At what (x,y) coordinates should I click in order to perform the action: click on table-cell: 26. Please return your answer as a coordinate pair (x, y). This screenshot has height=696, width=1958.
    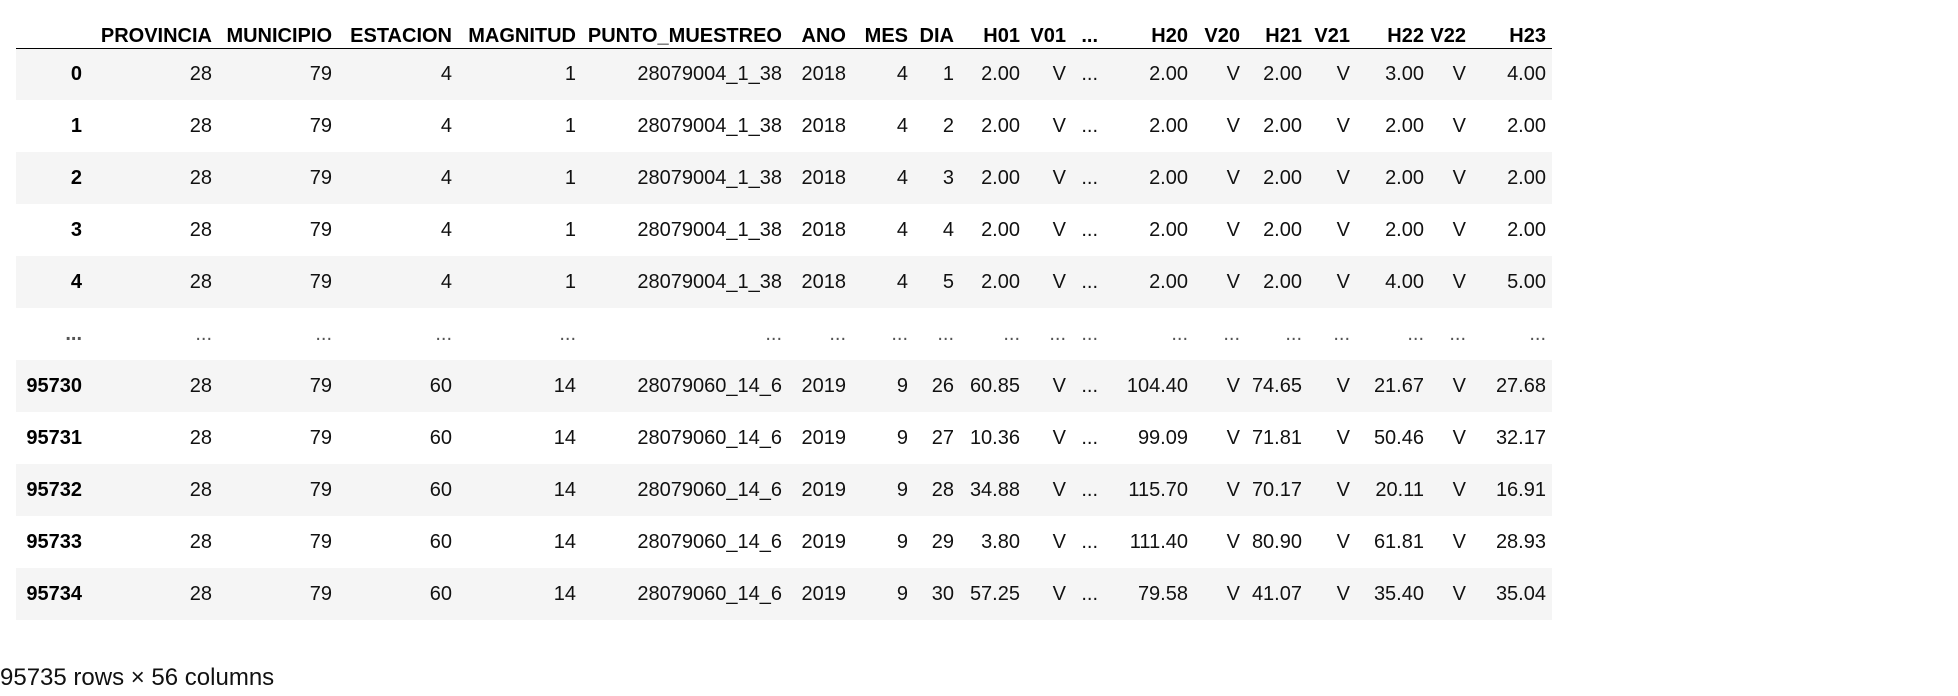
    Looking at the image, I should click on (942, 385).